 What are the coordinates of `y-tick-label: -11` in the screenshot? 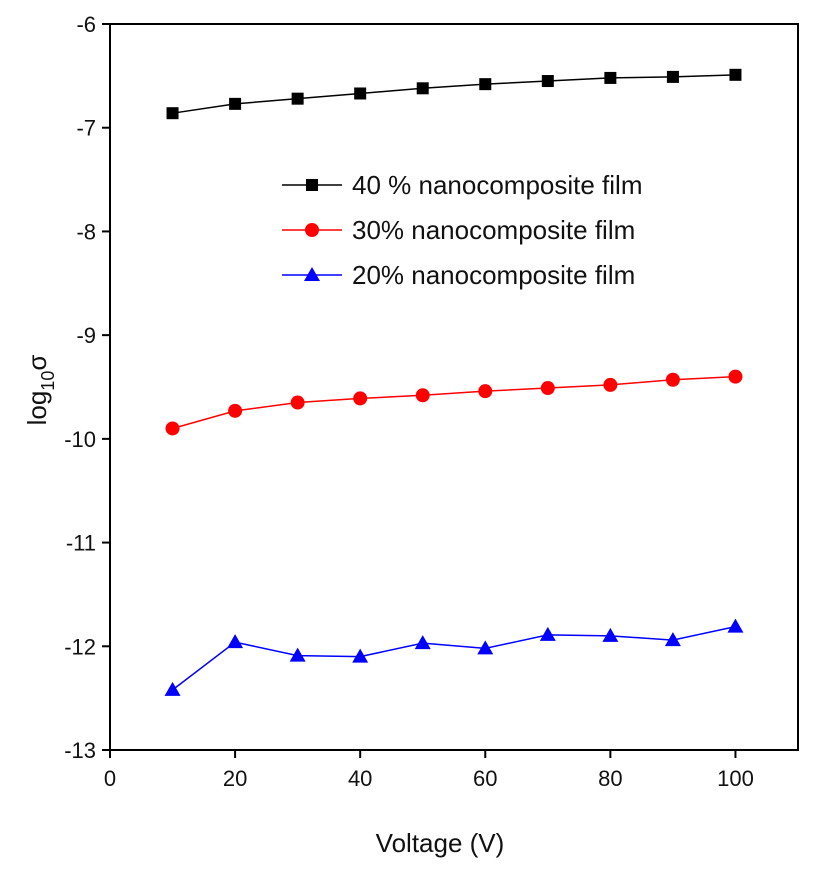 It's located at (81, 543).